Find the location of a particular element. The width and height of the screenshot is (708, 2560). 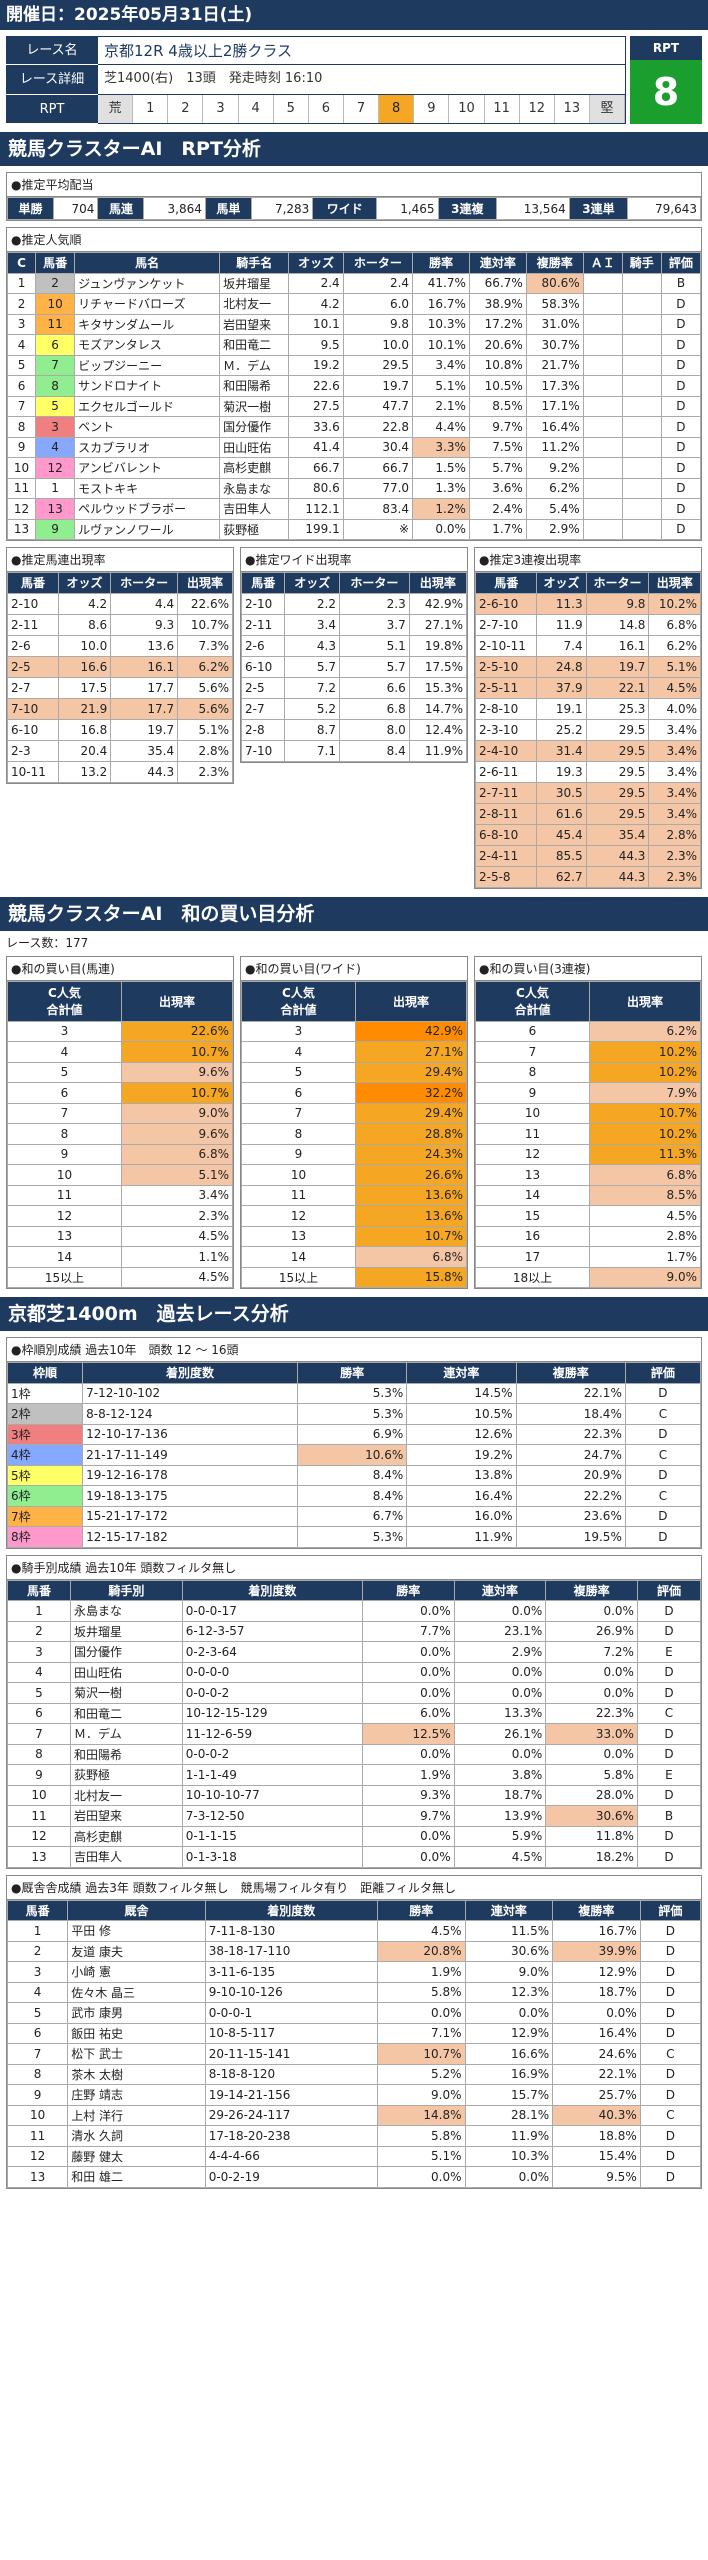

wide-cell: 7.2 is located at coordinates (312, 687).